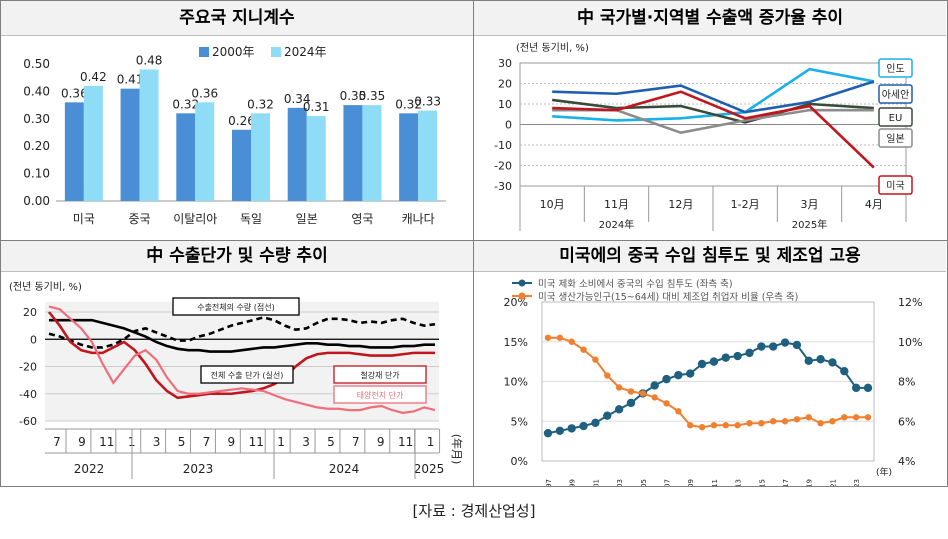 The height and width of the screenshot is (539, 948). What do you see at coordinates (93, 77) in the screenshot?
I see `data-label: 0.42` at bounding box center [93, 77].